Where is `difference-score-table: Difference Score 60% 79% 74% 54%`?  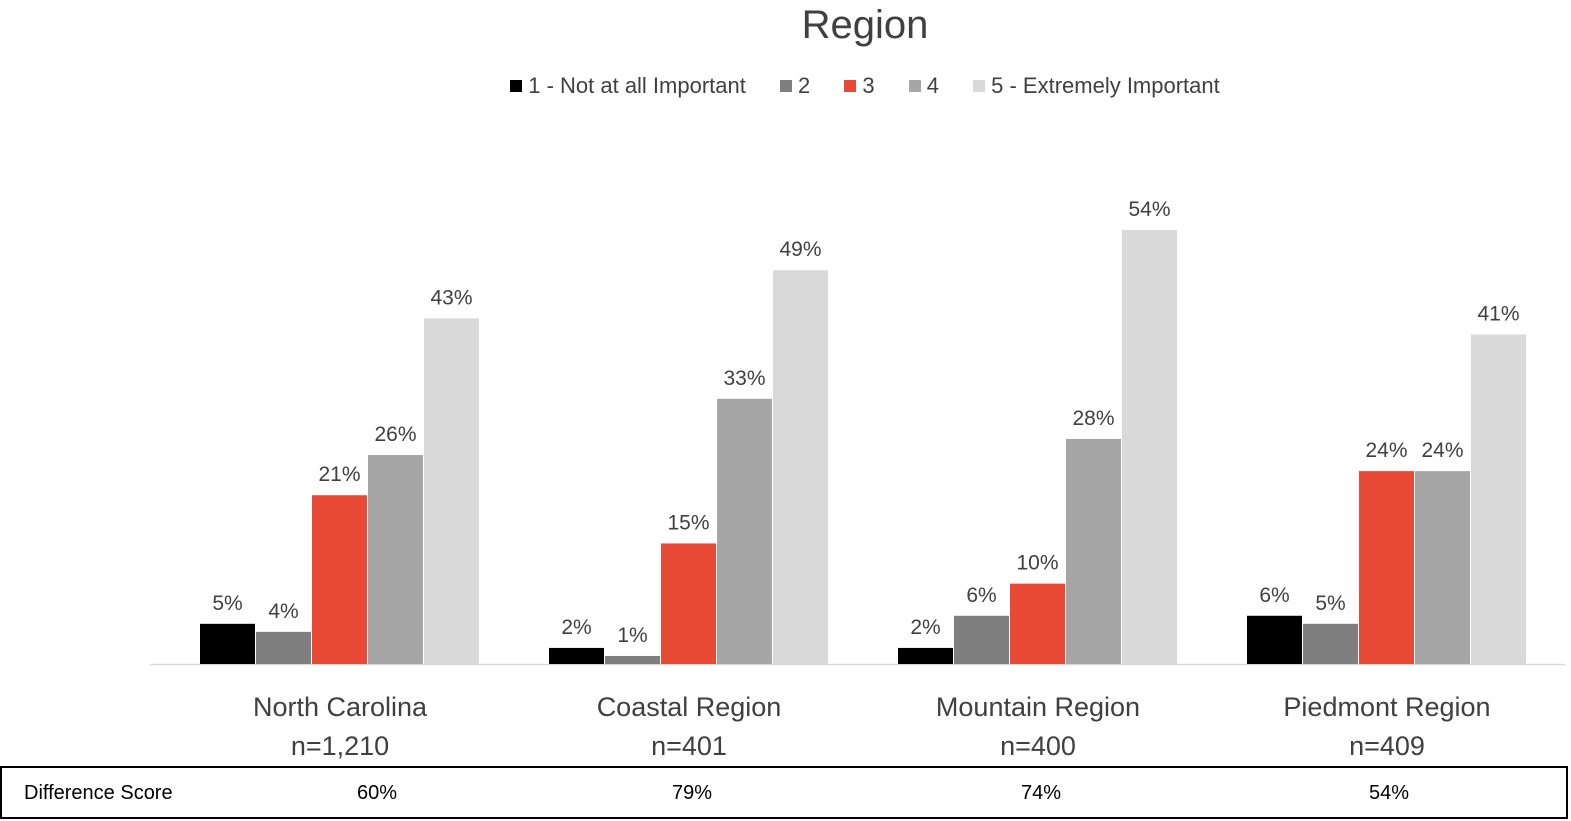 difference-score-table: Difference Score 60% 79% 74% 54% is located at coordinates (784, 792).